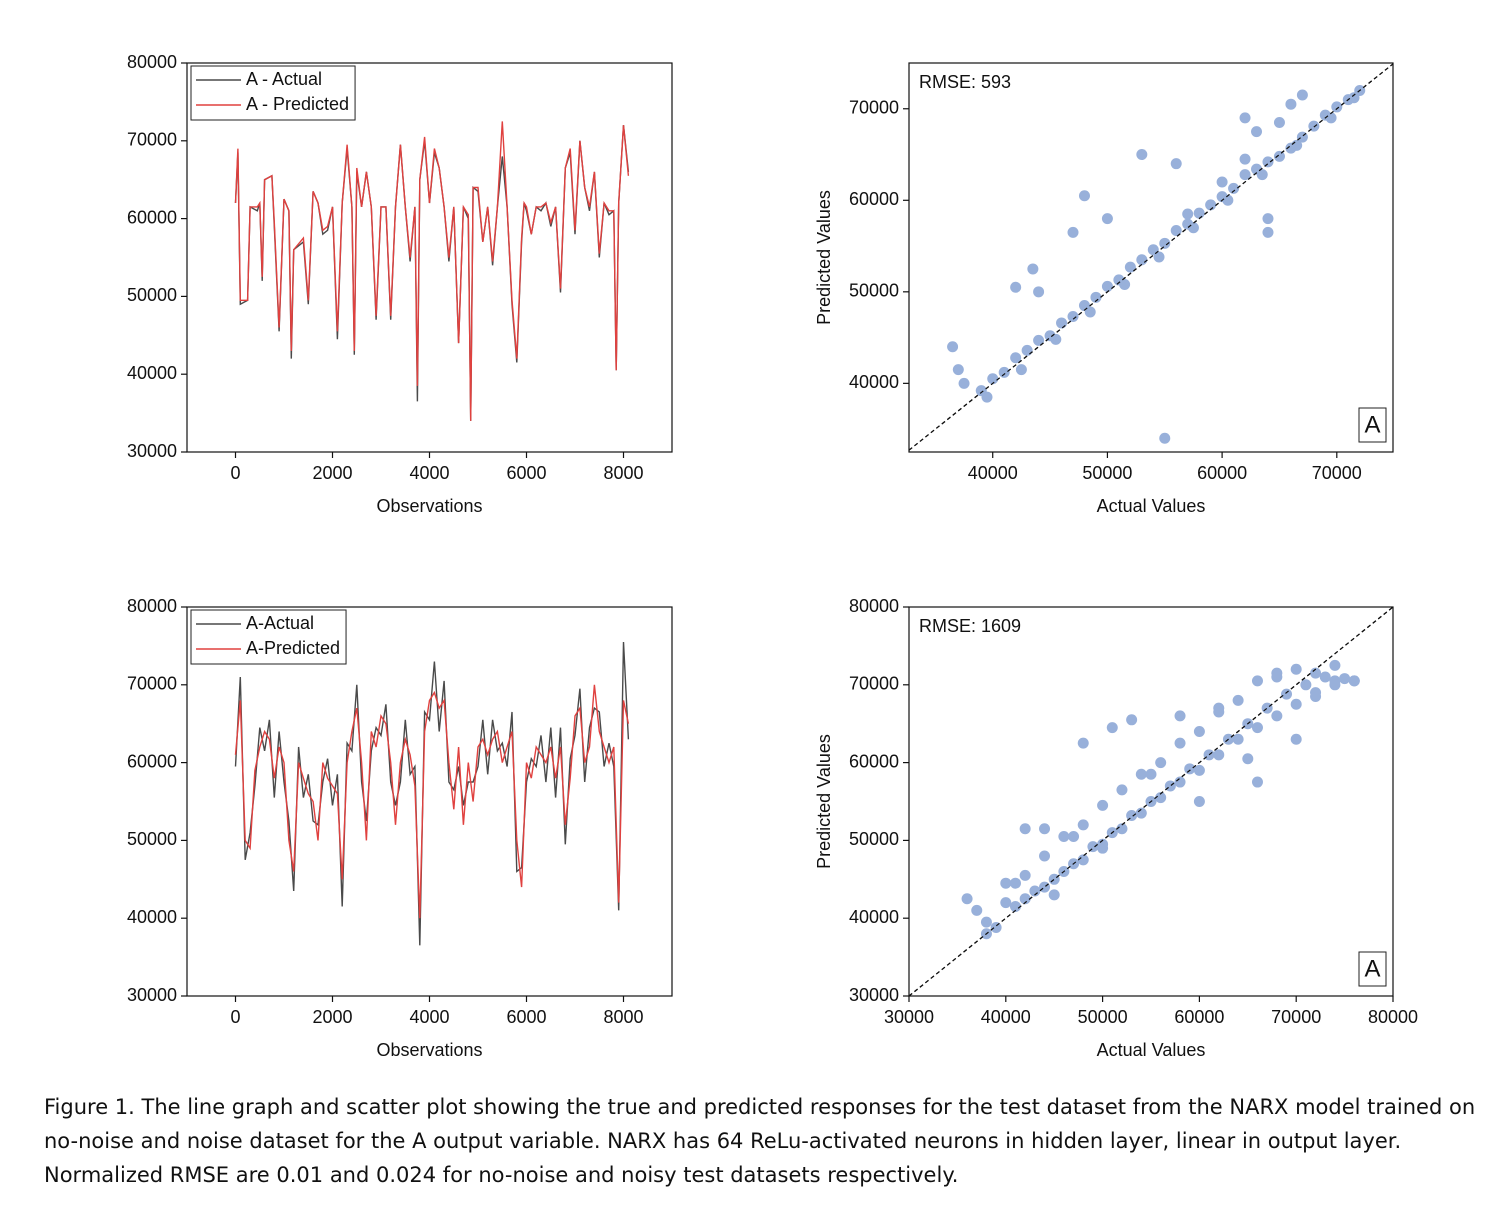 The image size is (1508, 1232). What do you see at coordinates (1151, 506) in the screenshot?
I see `x-axis-title: Actual Values` at bounding box center [1151, 506].